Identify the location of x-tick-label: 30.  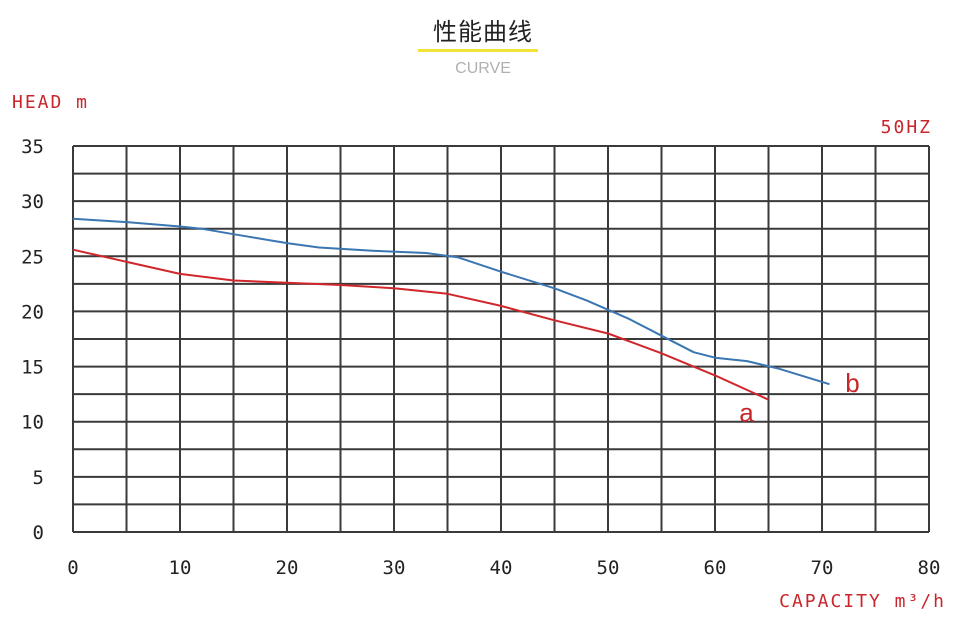
(394, 568).